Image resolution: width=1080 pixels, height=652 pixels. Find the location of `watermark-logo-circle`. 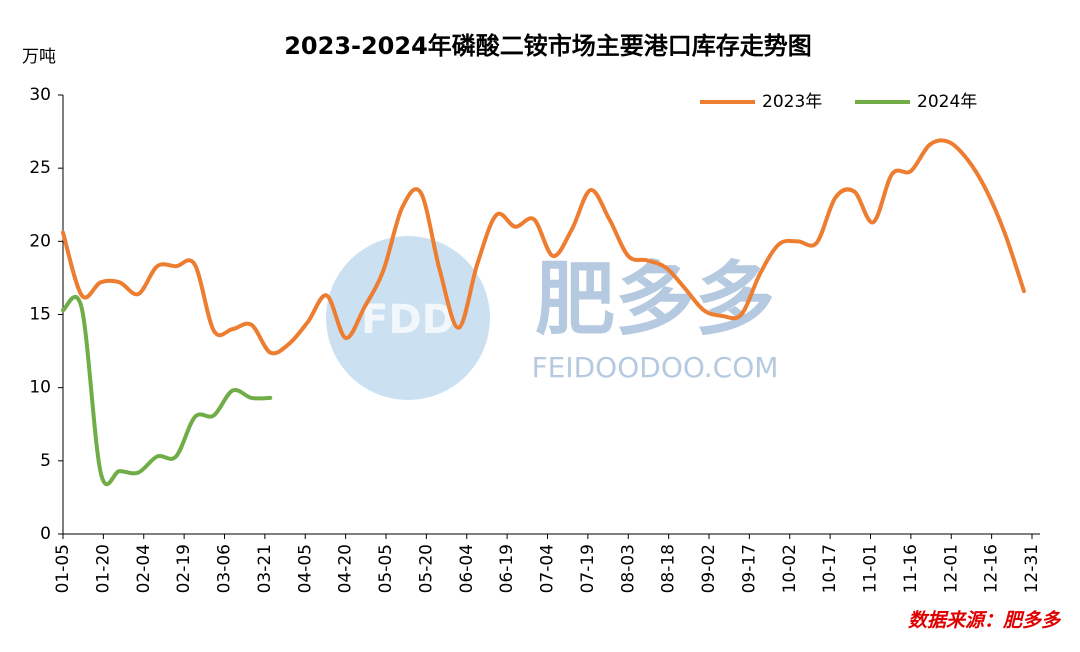

watermark-logo-circle is located at coordinates (408, 318).